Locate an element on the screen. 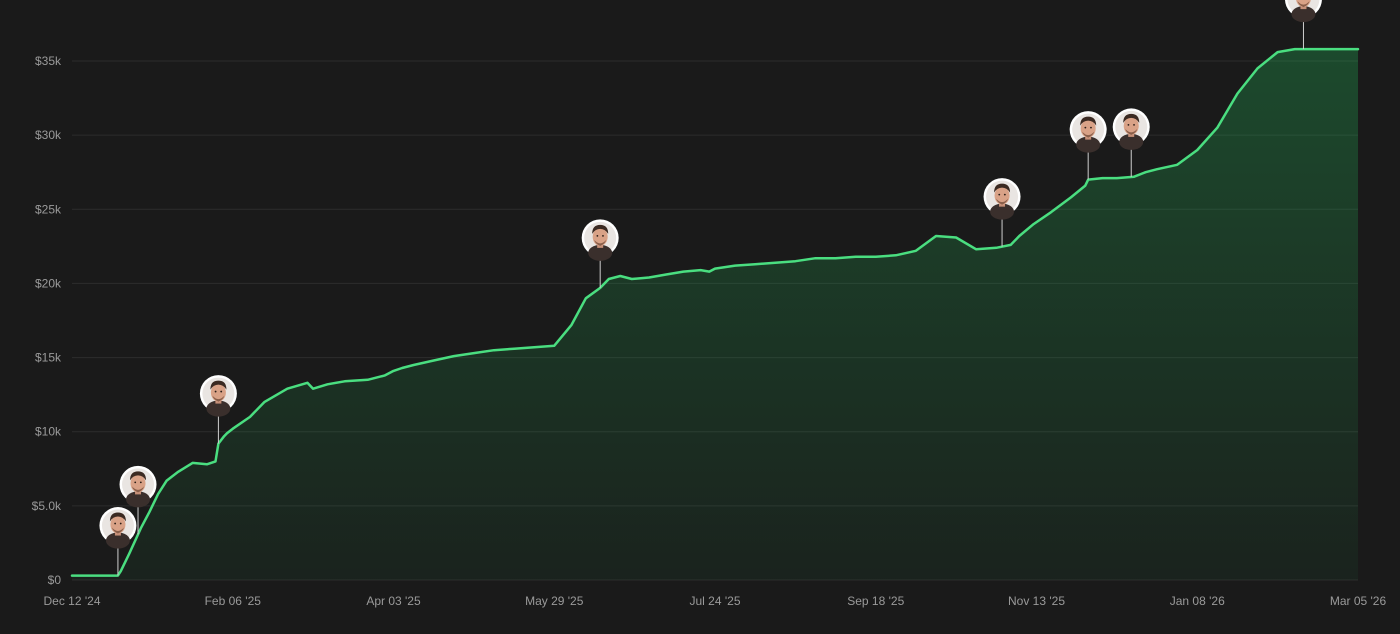 This screenshot has height=634, width=1400. y-tick-label: $5.0k is located at coordinates (47, 506).